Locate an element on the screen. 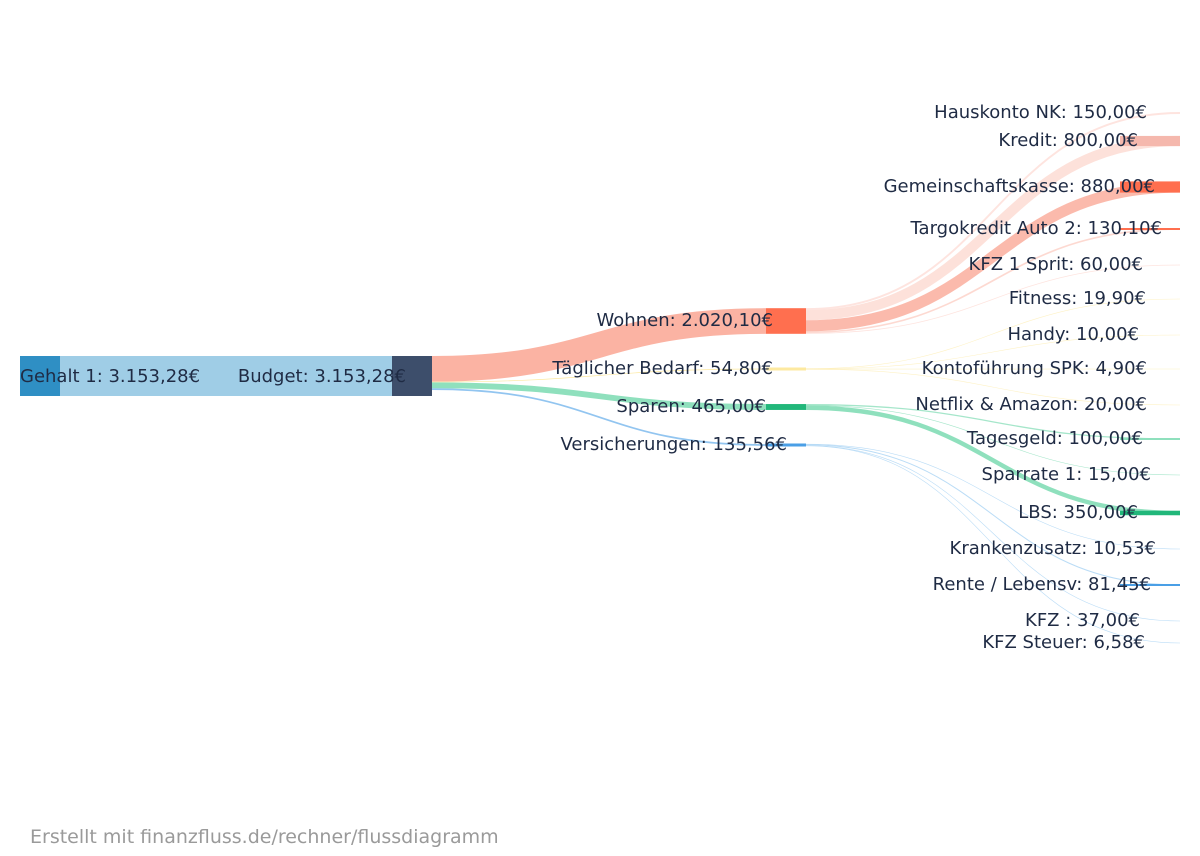 Image resolution: width=1200 pixels, height=856 pixels. flow-budget-to-bedarf is located at coordinates (599, 375).